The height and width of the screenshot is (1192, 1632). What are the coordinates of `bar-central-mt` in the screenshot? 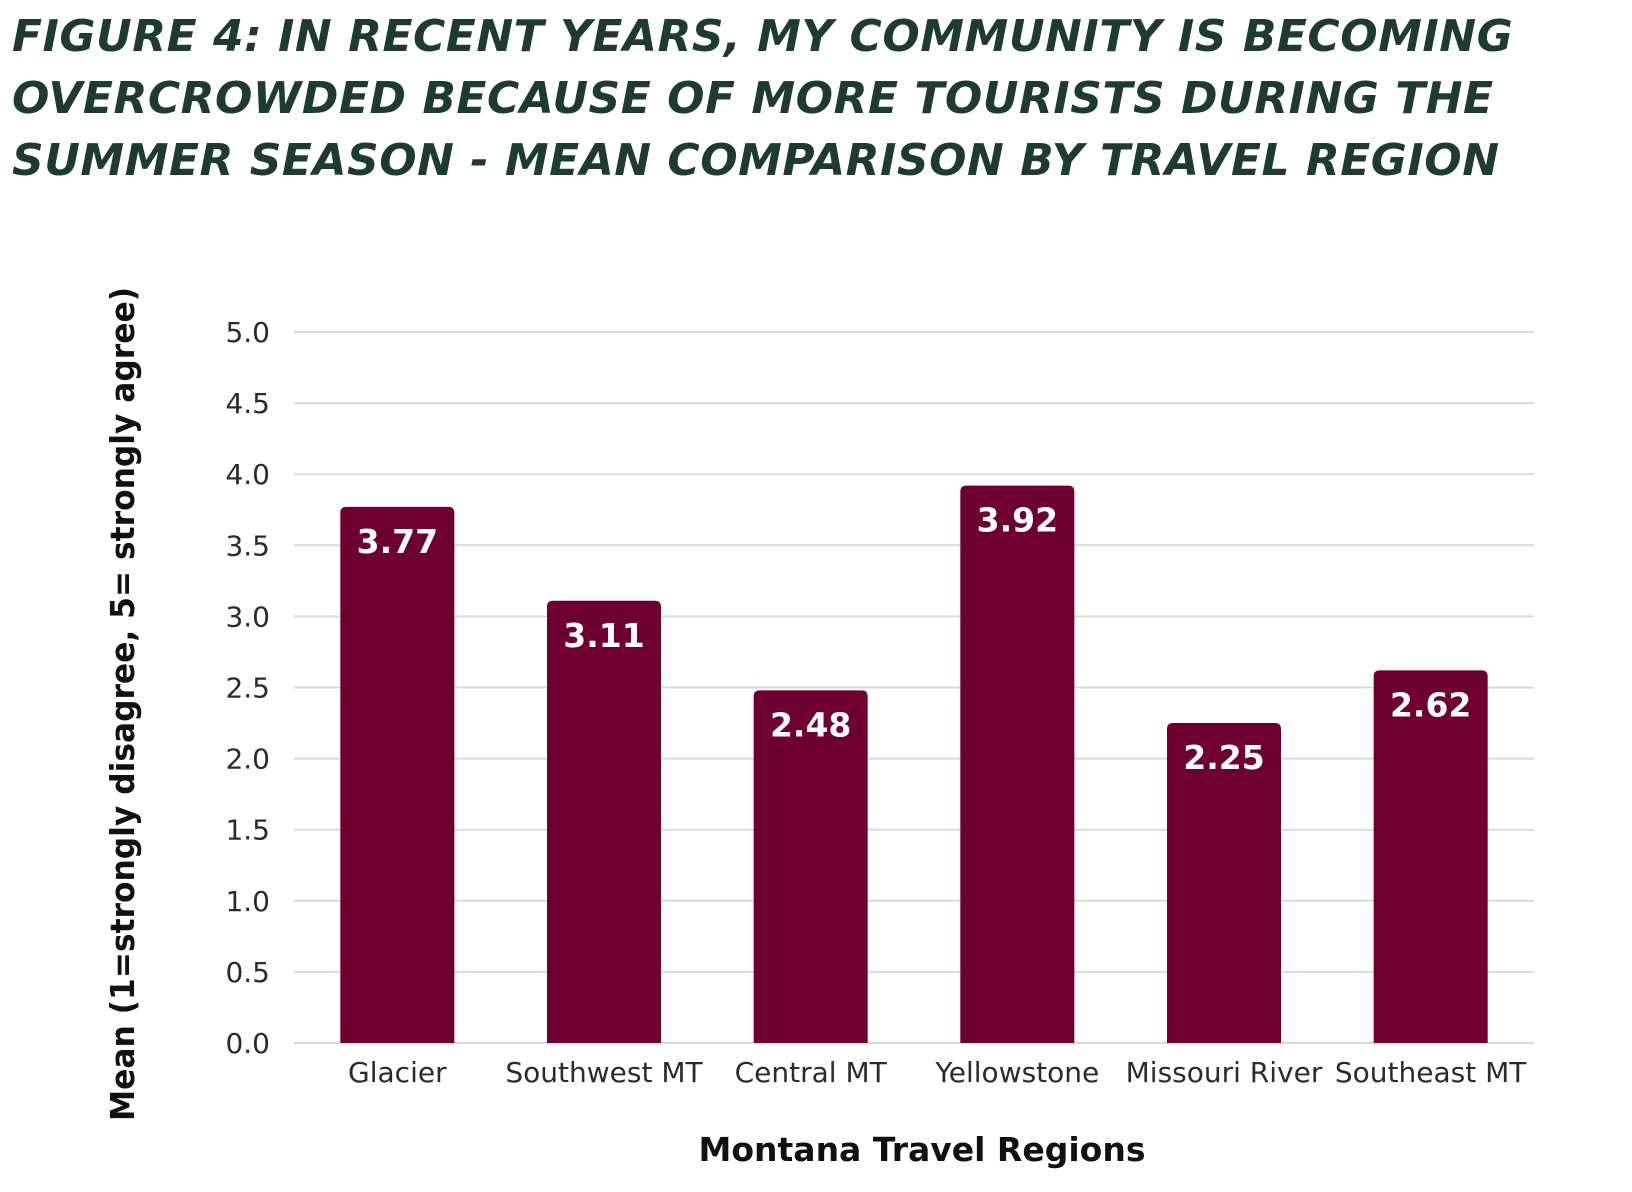 It's located at (810, 866).